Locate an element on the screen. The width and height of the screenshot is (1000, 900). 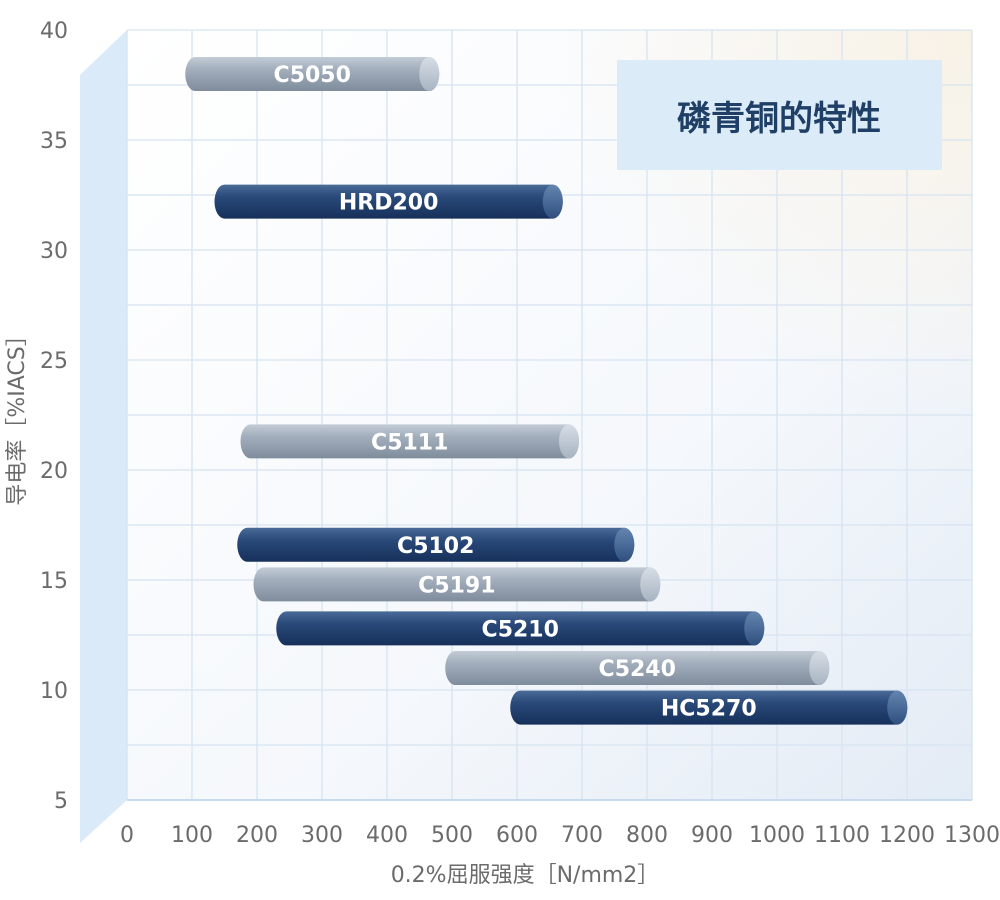
x-tick-label: 100 is located at coordinates (192, 835).